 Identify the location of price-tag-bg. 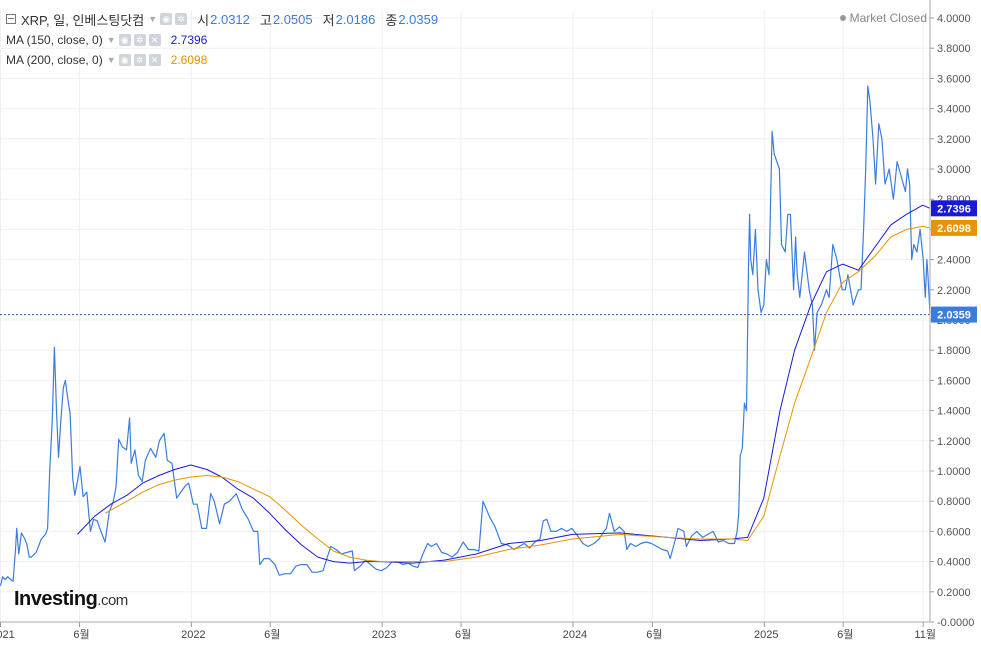
(954, 314).